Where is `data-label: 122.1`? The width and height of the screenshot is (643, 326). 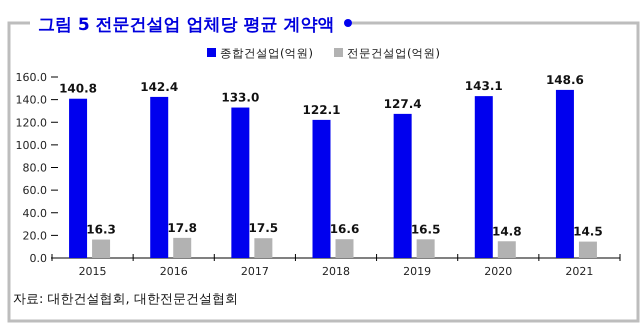
data-label: 122.1 is located at coordinates (321, 109).